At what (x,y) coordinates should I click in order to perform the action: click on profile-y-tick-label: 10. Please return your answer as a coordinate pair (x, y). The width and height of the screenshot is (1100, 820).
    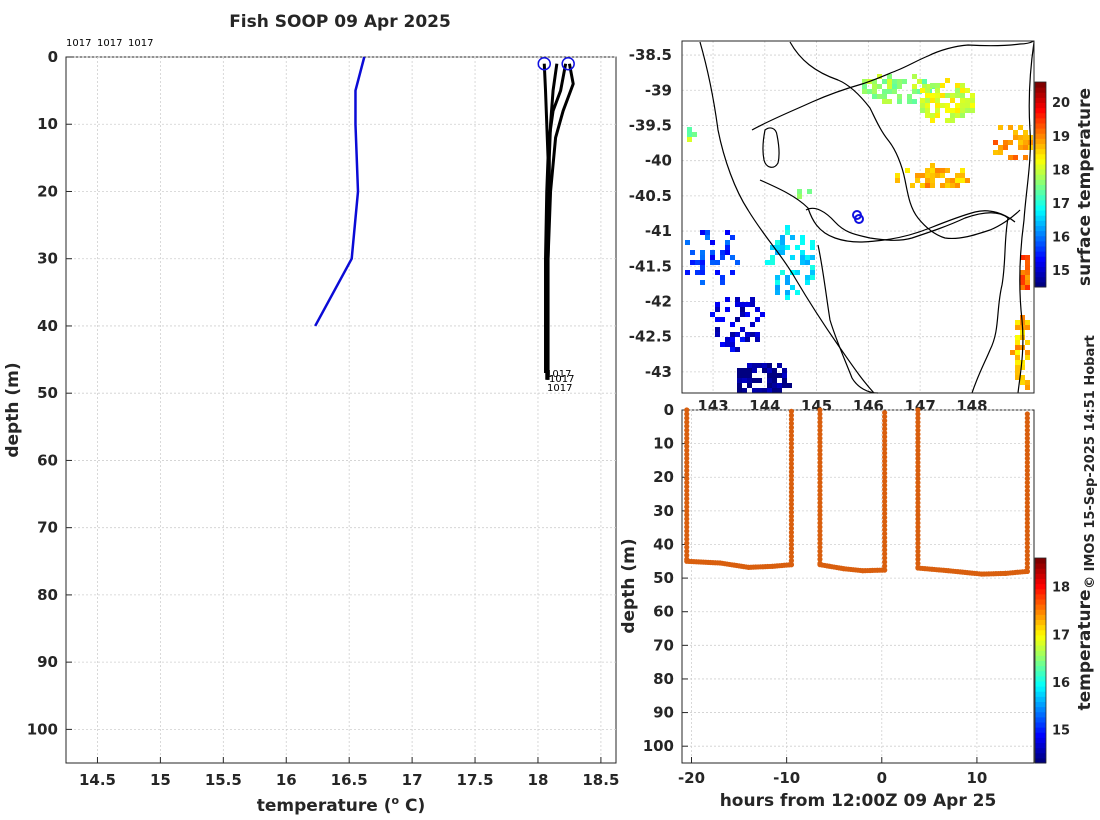
    Looking at the image, I should click on (47, 124).